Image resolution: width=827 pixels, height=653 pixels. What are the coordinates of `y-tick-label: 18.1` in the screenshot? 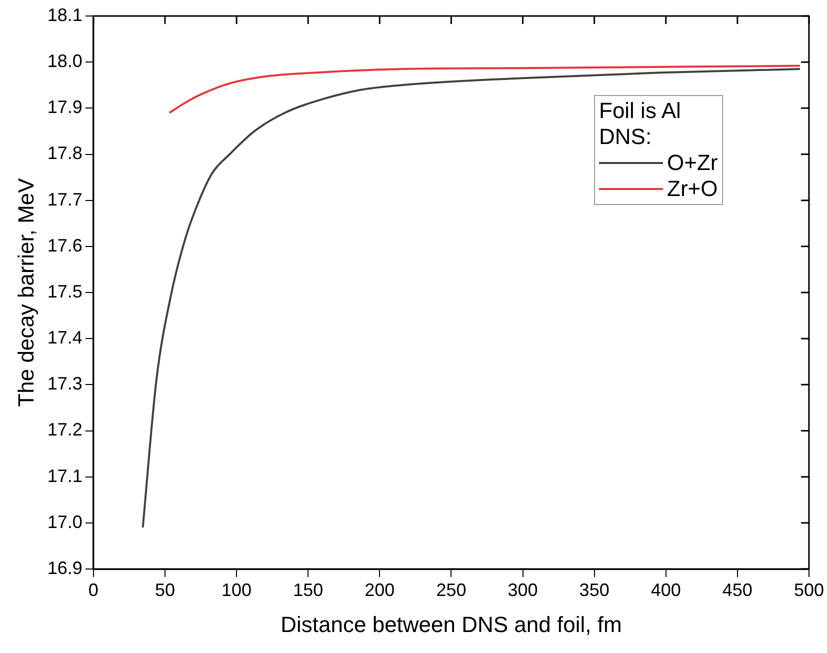 It's located at (64, 14).